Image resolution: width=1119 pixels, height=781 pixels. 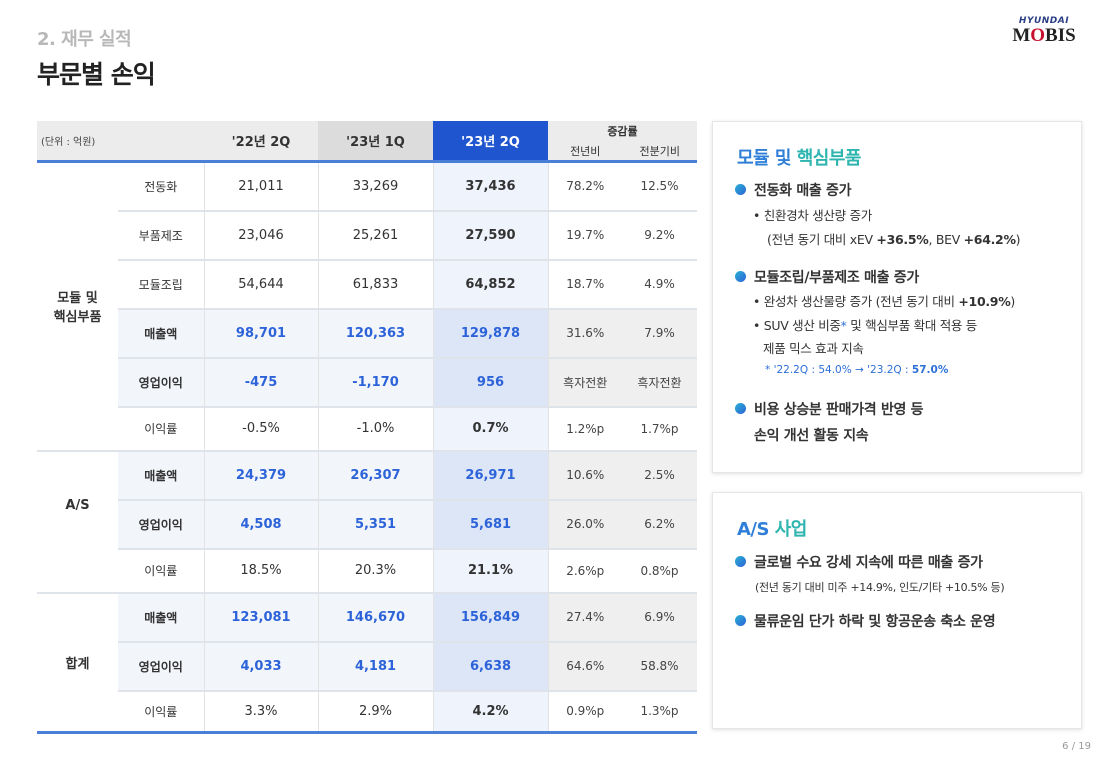 What do you see at coordinates (77, 306) in the screenshot?
I see `group-module: 모듈 및 핵심부품` at bounding box center [77, 306].